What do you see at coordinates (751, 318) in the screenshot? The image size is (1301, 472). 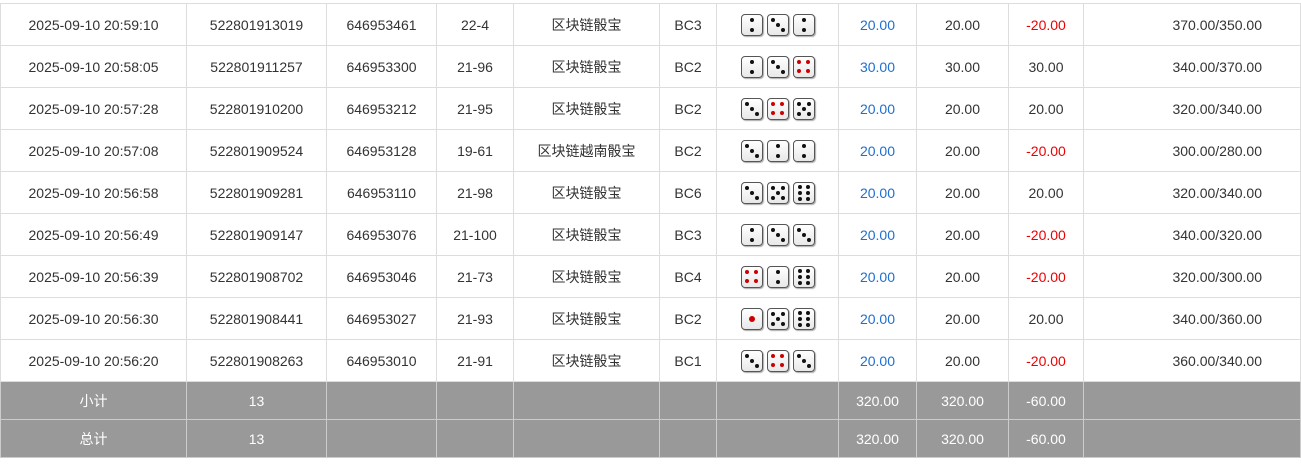 I see `dice-1-icon` at bounding box center [751, 318].